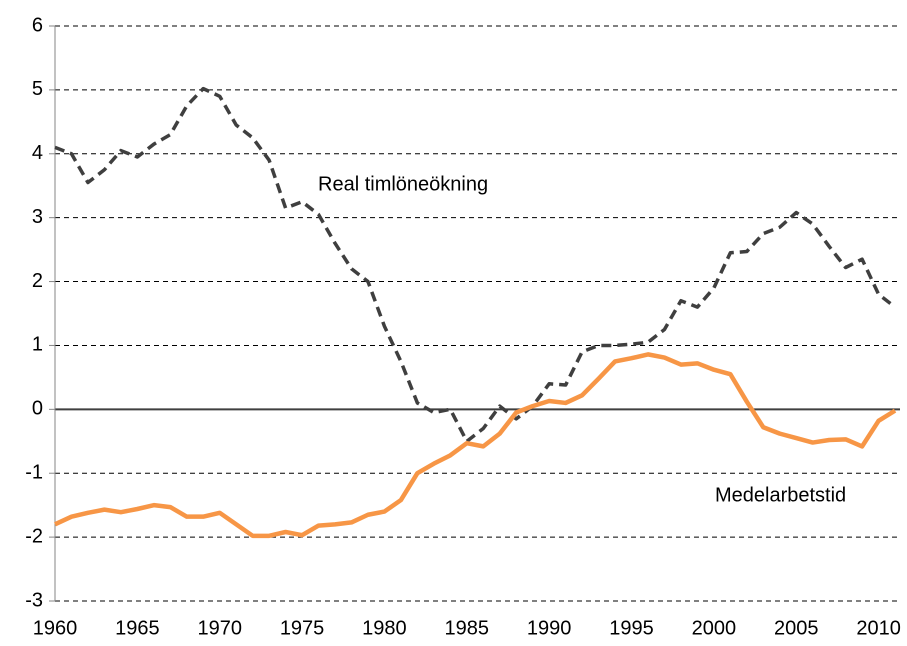 Image resolution: width=907 pixels, height=646 pixels. Describe the element at coordinates (467, 628) in the screenshot. I see `x-tick-label: 1985` at that location.